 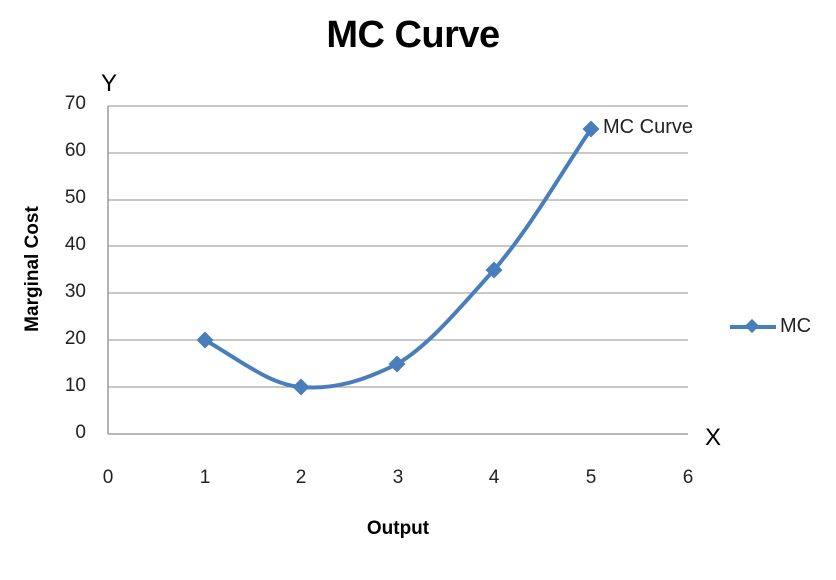 I want to click on y-tick-label: 20, so click(x=75, y=338).